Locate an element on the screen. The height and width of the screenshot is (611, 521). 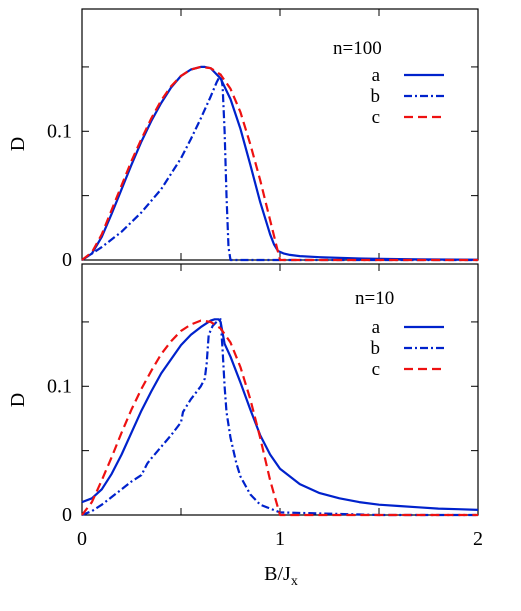
legend-top: abc is located at coordinates (407, 96).